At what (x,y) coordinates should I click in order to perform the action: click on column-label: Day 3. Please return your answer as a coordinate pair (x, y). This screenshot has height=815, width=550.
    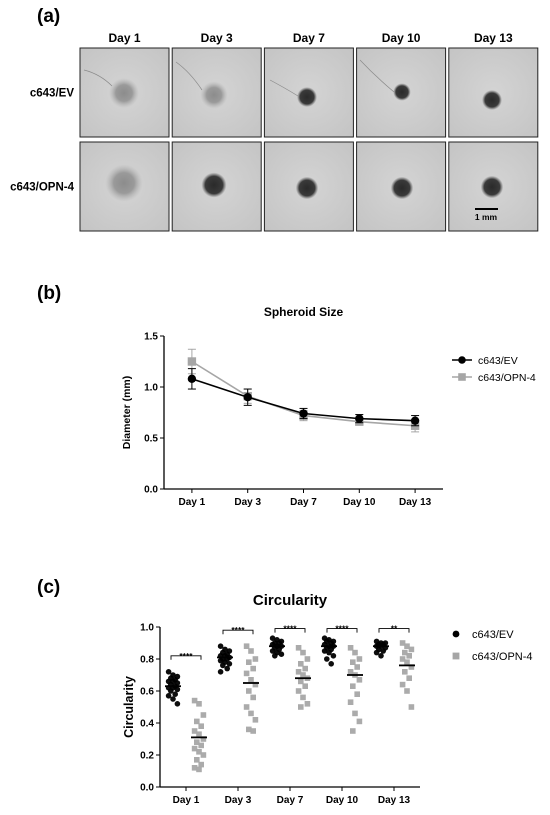
    Looking at the image, I should click on (217, 38).